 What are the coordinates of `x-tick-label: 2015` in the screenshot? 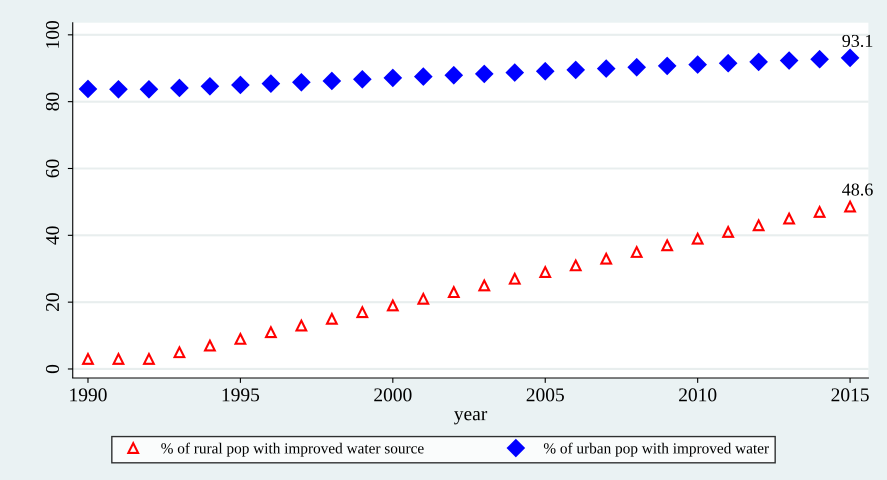 It's located at (850, 395).